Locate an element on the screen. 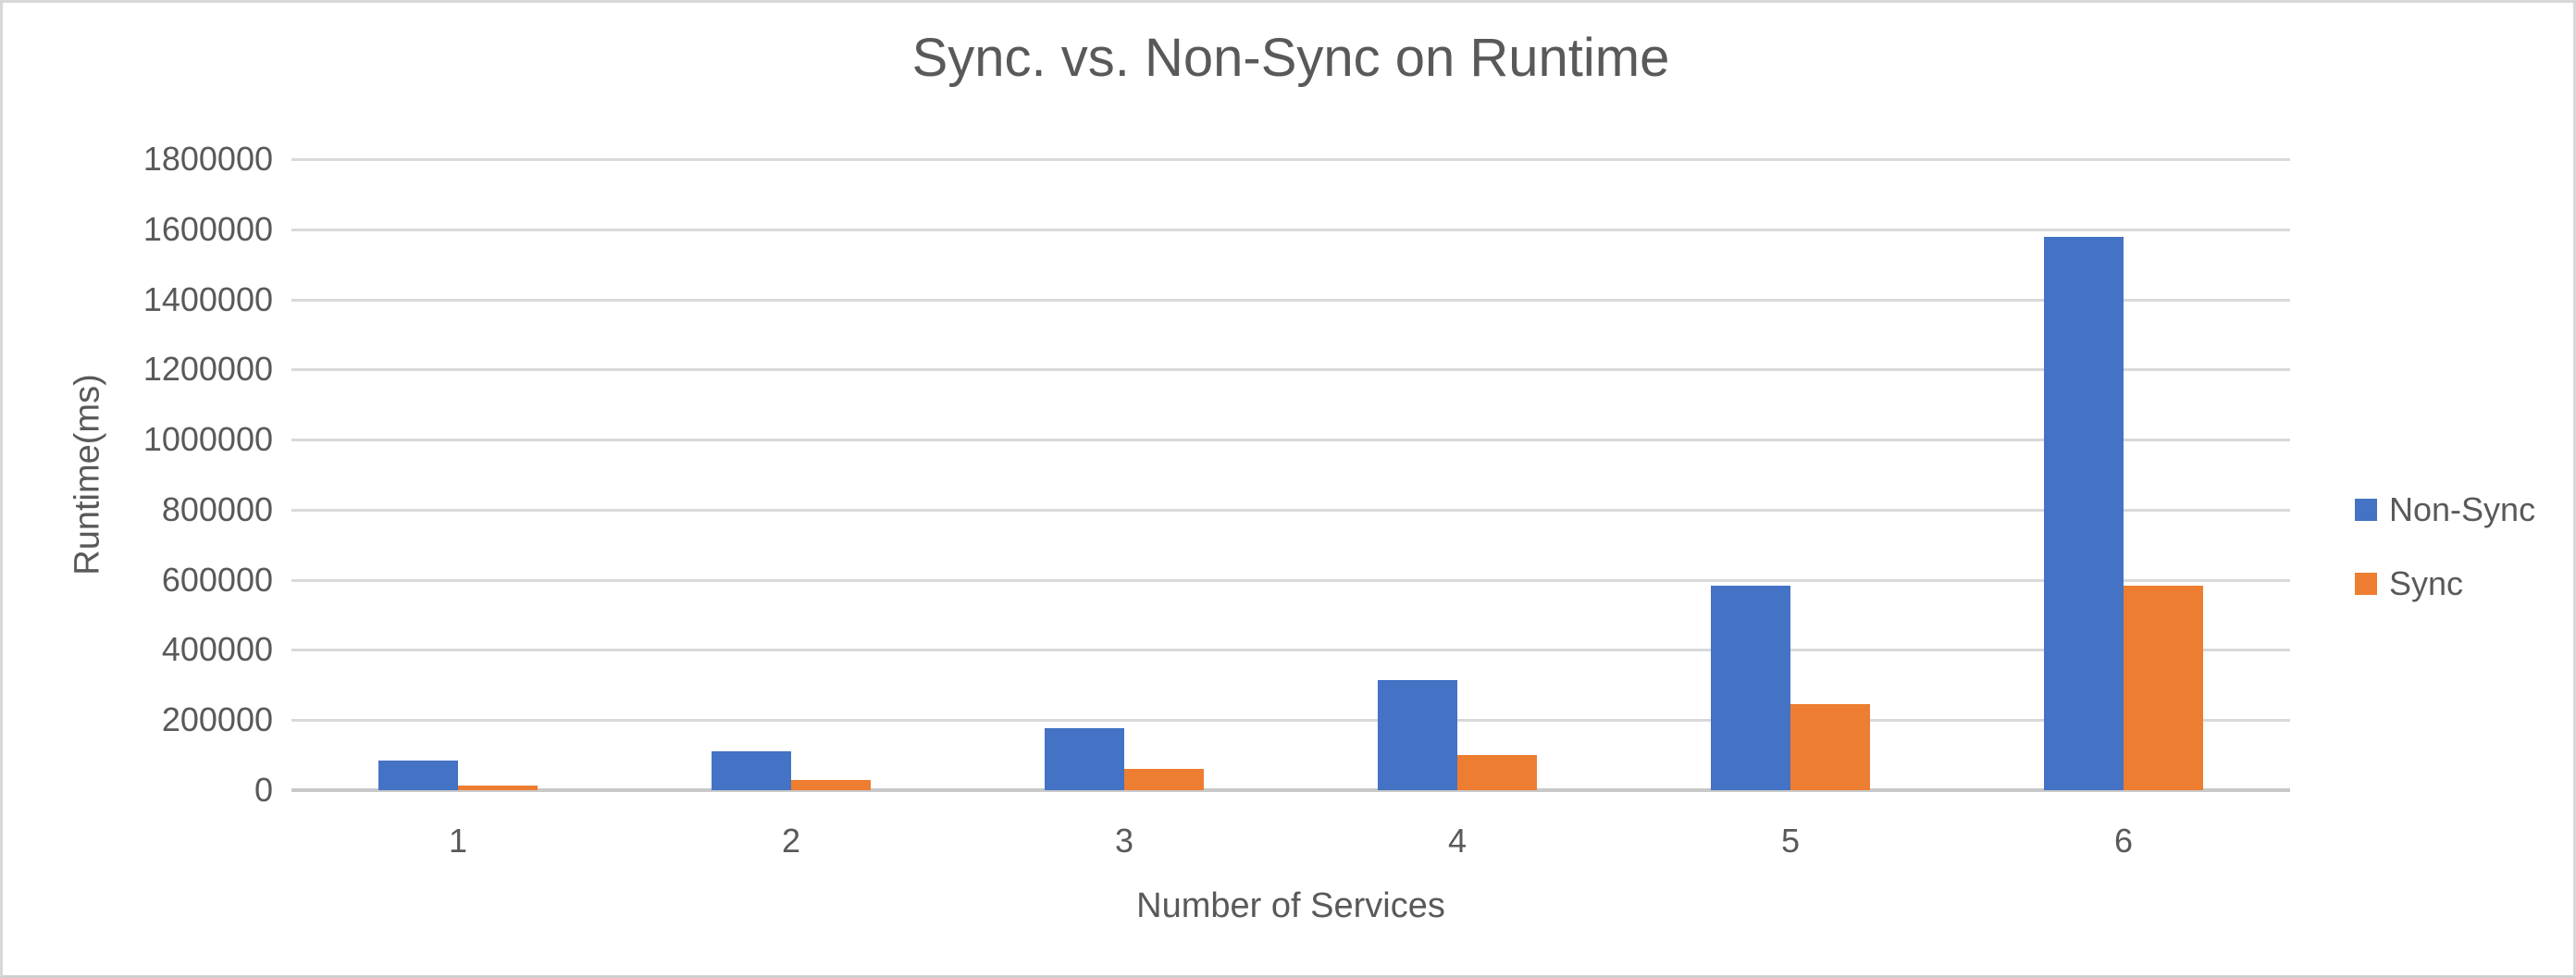 The width and height of the screenshot is (2576, 978). y-tick-label: 400000 is located at coordinates (217, 649).